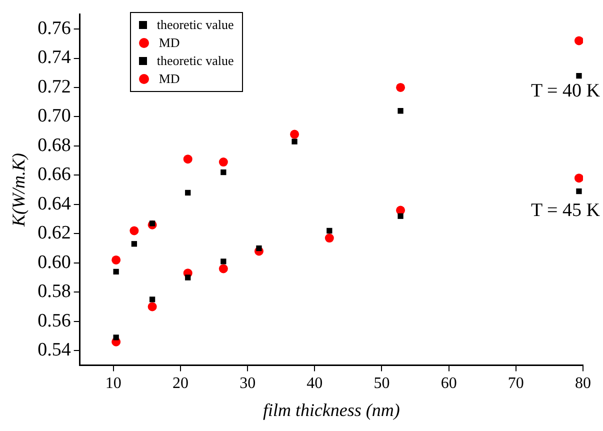 The height and width of the screenshot is (431, 603). What do you see at coordinates (54, 291) in the screenshot?
I see `y-tick-label: 0.58` at bounding box center [54, 291].